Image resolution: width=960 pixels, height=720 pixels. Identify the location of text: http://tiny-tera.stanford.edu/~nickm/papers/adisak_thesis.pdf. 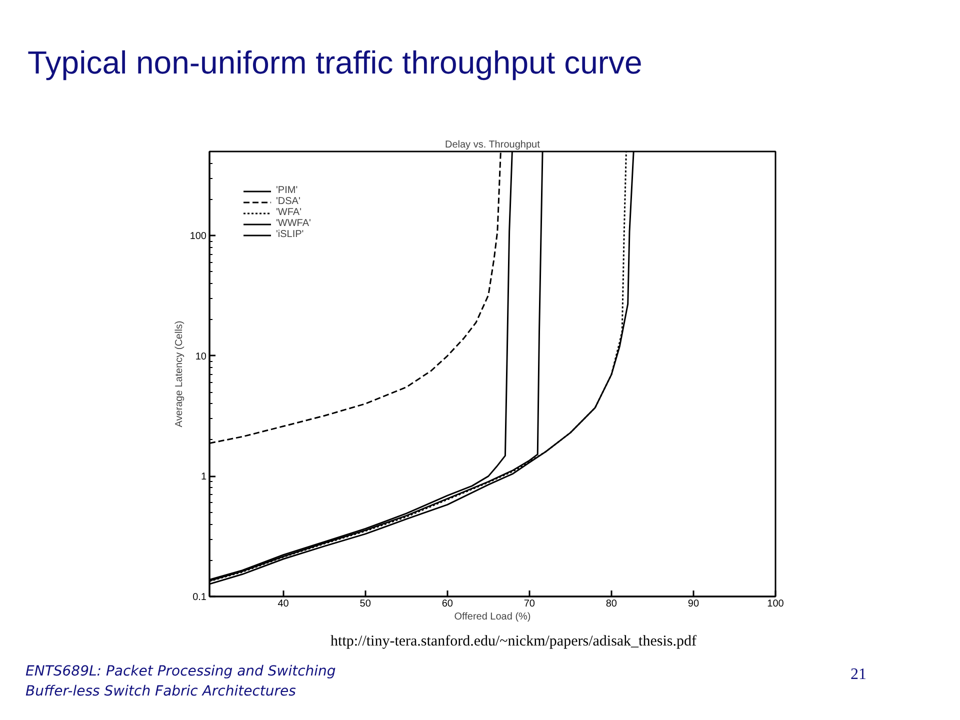
(513, 642).